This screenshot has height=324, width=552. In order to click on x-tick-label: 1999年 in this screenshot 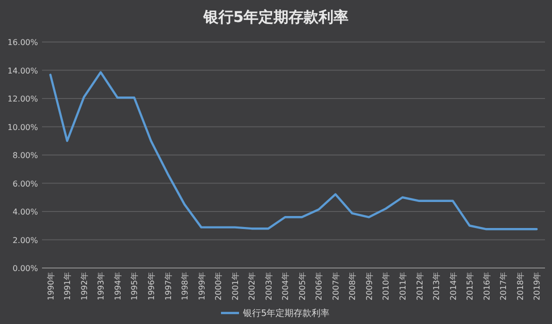, I will do `click(201, 286)`.